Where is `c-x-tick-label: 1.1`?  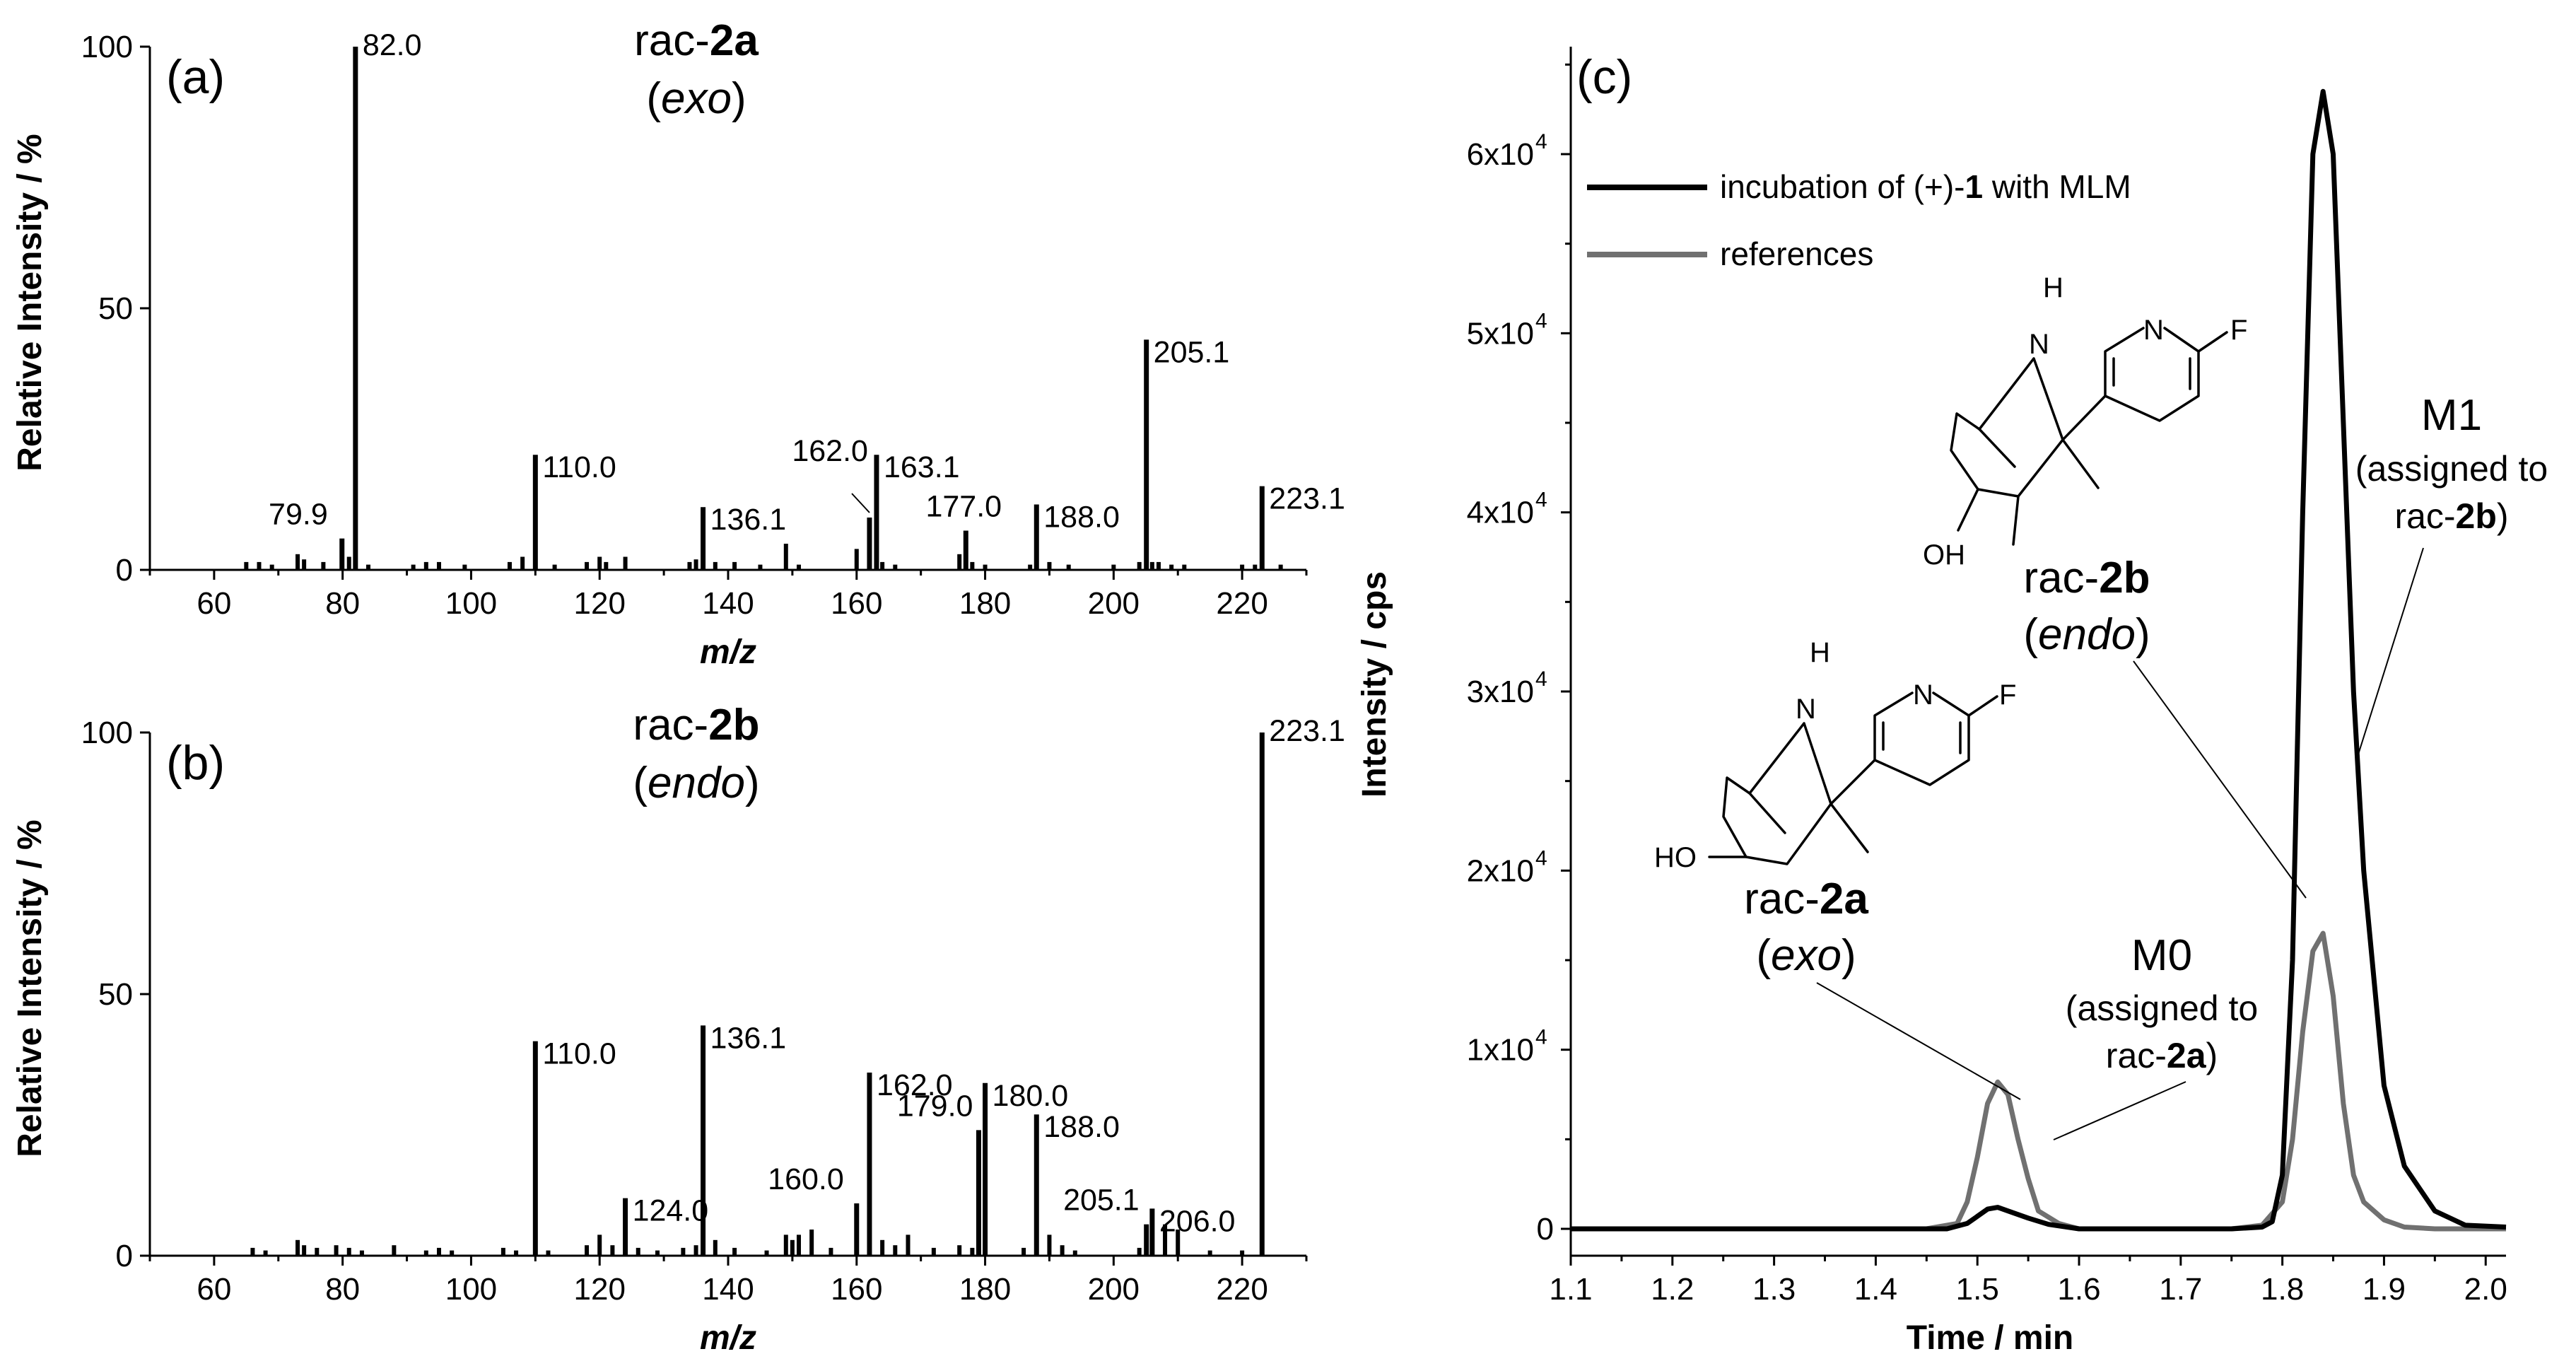
c-x-tick-label: 1.1 is located at coordinates (1571, 1289).